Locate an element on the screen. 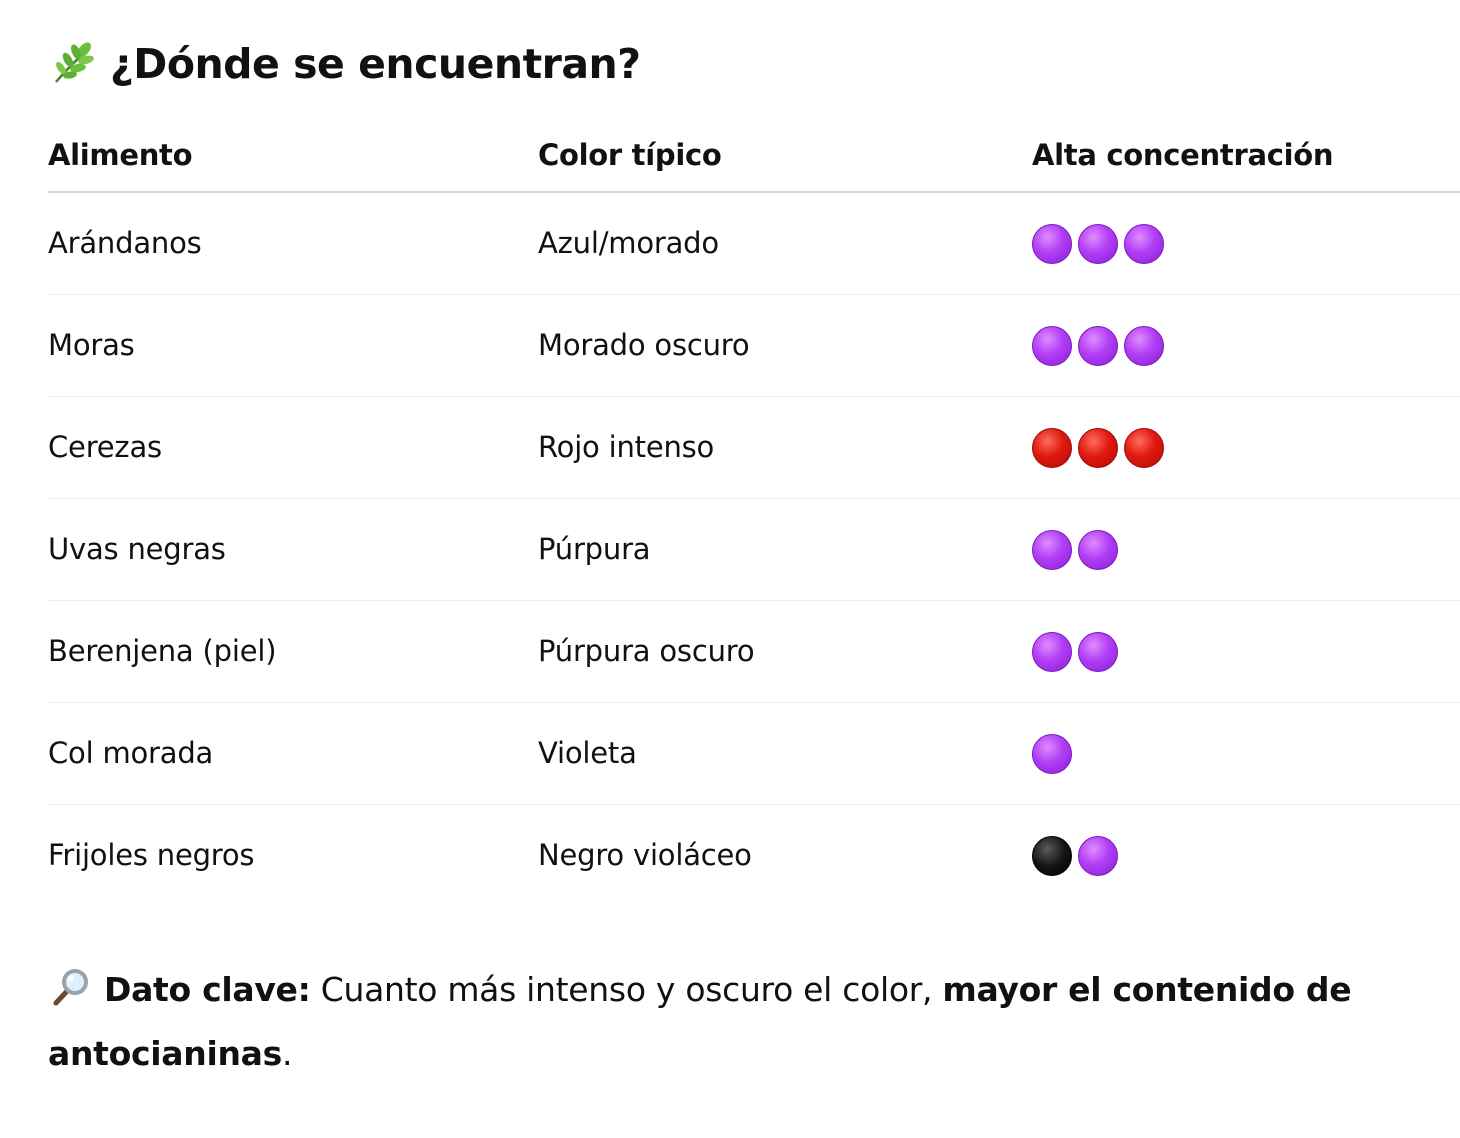 This screenshot has height=1138, width=1460. herb-icon is located at coordinates (74, 62).